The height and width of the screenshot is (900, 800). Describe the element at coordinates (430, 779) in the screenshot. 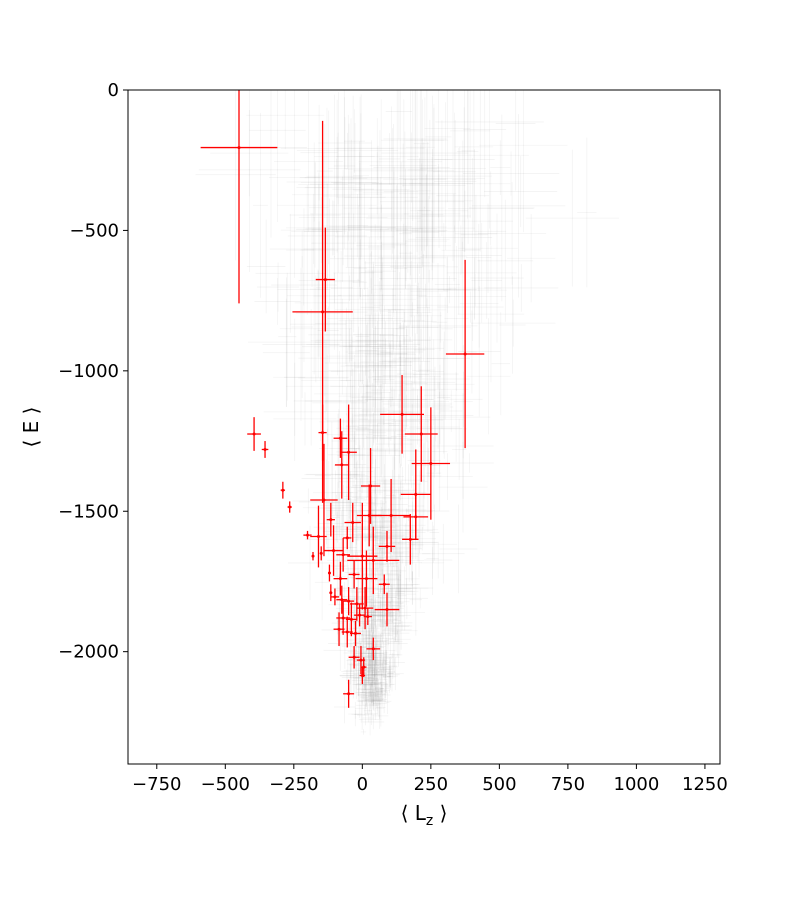

I see `x-axis-ticks: −750 −500 −250 0 250 500 750 1000 1250` at that location.